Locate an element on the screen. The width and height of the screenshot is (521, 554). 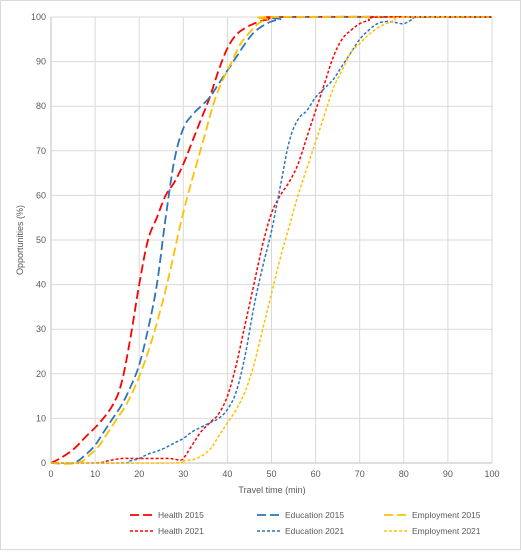
y-tick-label: 20 is located at coordinates (41, 374).